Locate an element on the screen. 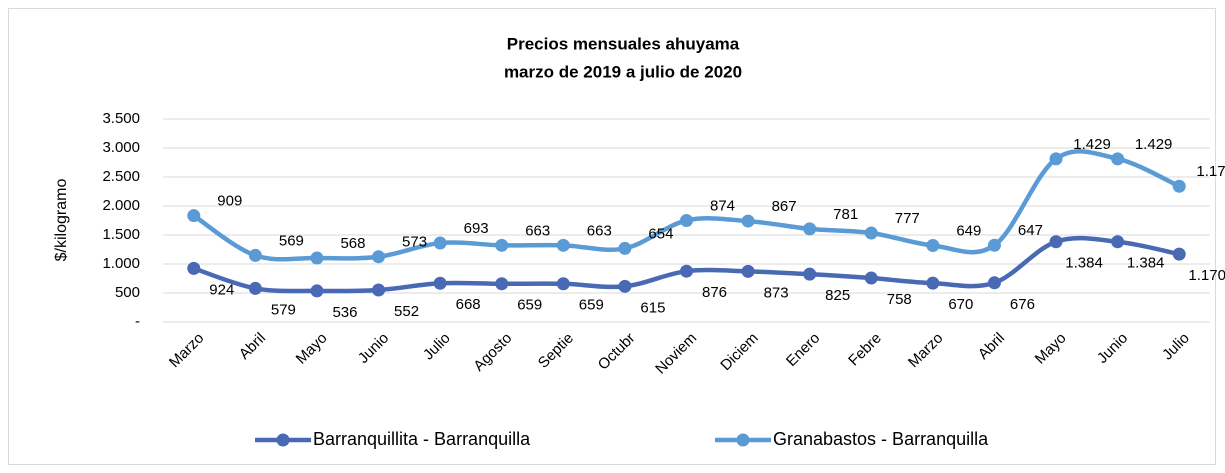 This screenshot has width=1225, height=473. data-label: 615 is located at coordinates (652, 307).